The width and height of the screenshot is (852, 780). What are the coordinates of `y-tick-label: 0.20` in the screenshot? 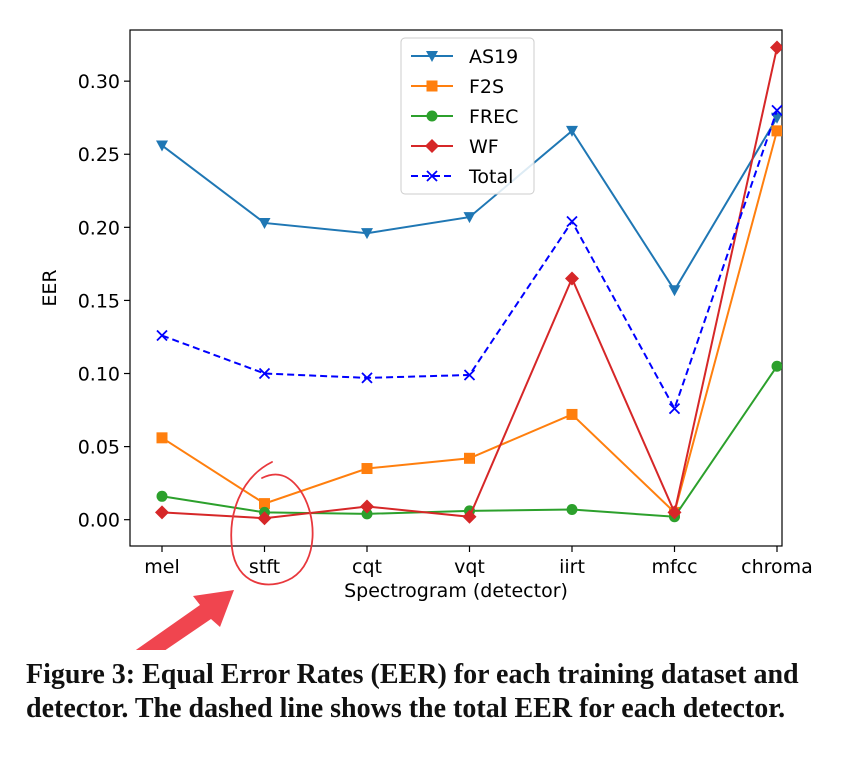 It's located at (99, 228).